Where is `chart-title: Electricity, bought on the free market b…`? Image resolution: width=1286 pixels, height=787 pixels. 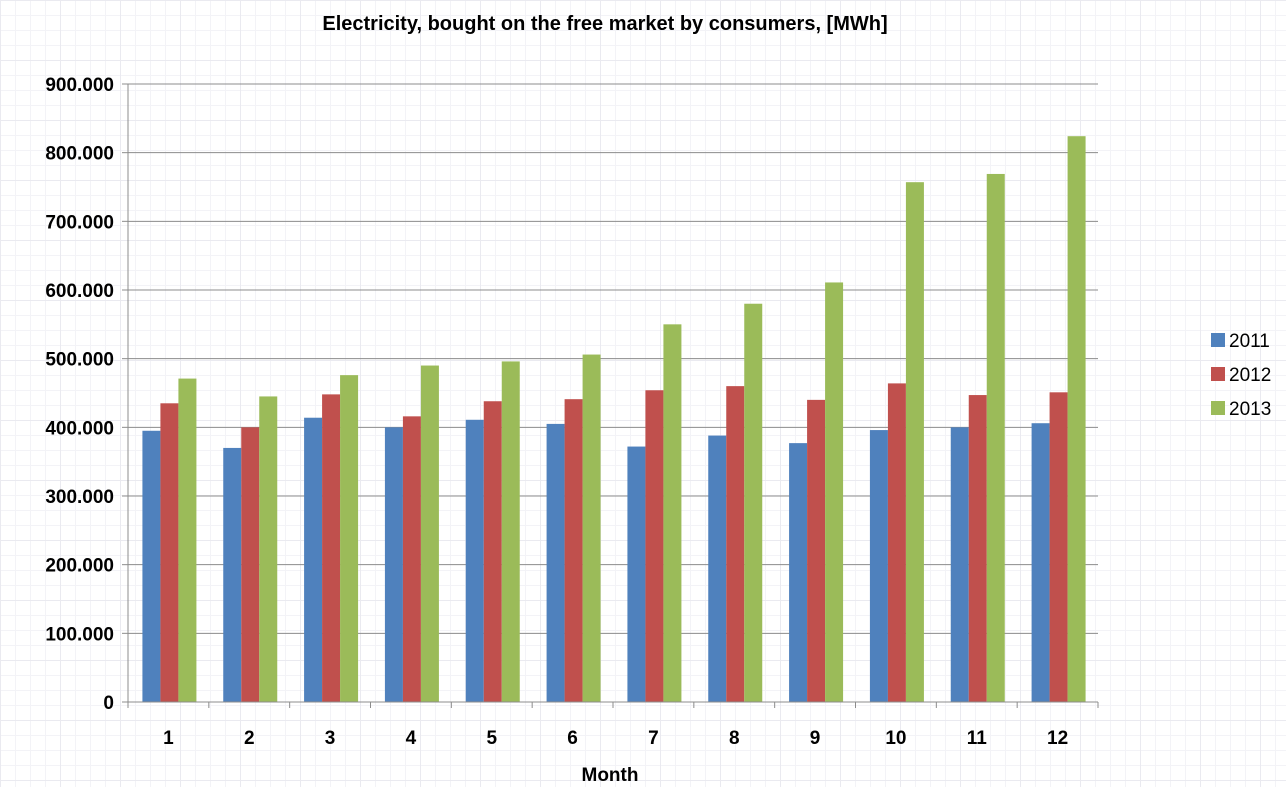
chart-title: Electricity, bought on the free market b… is located at coordinates (604, 24).